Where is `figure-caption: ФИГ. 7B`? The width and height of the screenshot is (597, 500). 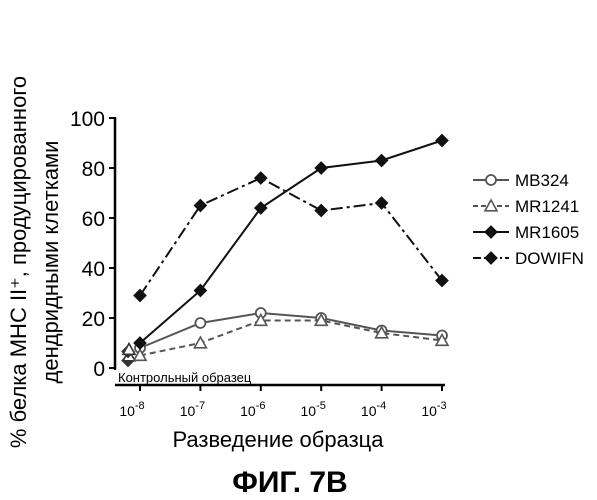
figure-caption: ФИГ. 7B is located at coordinates (289, 482).